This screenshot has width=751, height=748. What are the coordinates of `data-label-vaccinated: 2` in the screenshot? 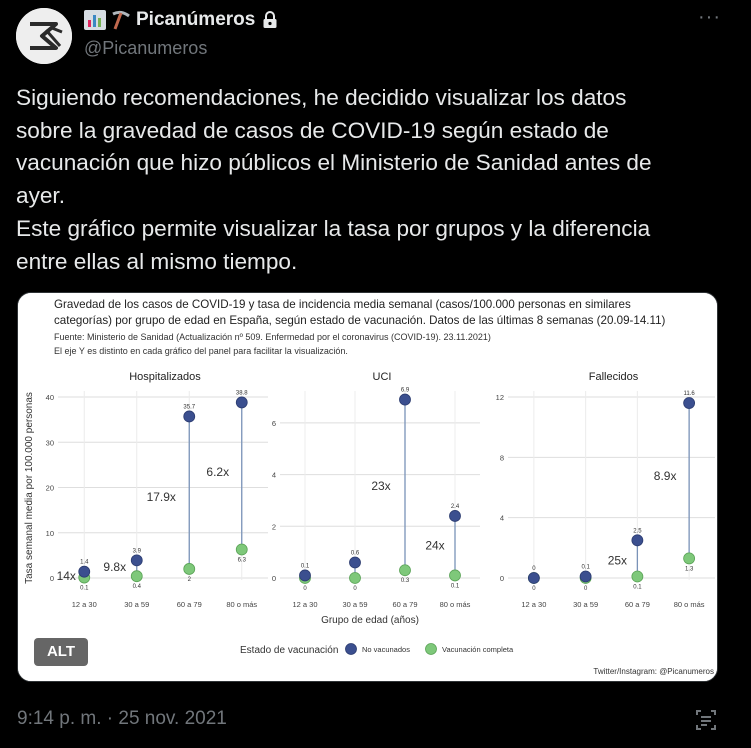 It's located at (190, 580).